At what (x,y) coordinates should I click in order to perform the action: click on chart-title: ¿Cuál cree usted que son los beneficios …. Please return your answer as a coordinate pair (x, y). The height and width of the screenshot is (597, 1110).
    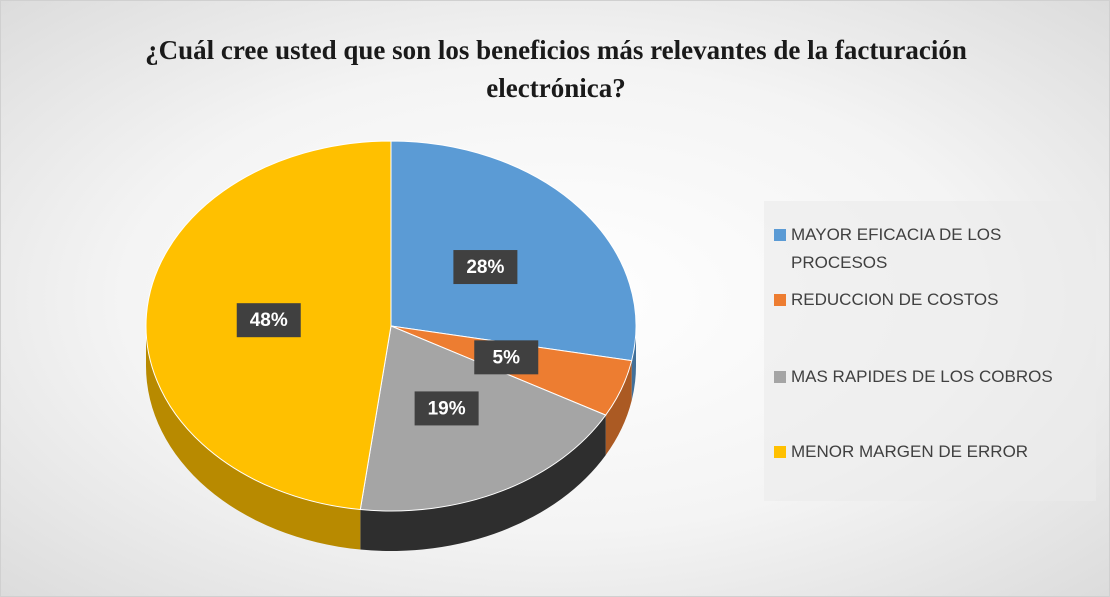
    Looking at the image, I should click on (556, 69).